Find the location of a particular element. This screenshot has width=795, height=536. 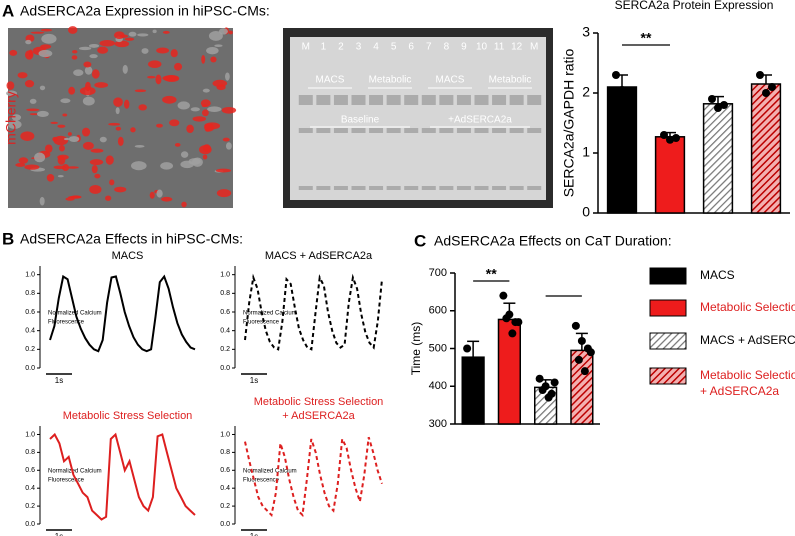

legend-swatch is located at coordinates (668, 341).